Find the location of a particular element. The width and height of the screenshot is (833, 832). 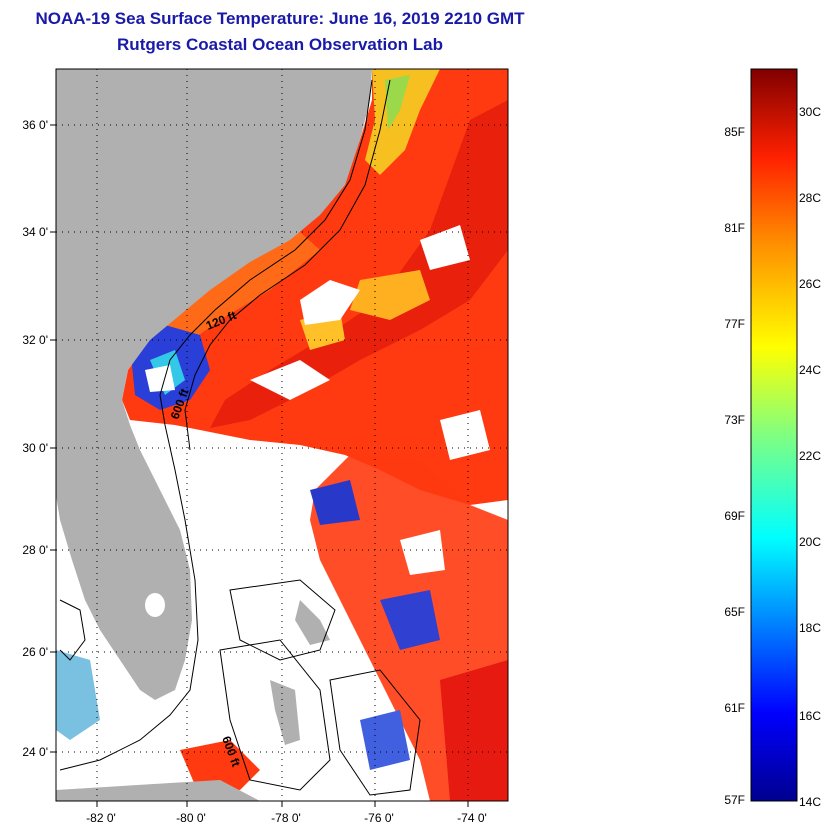

contour-600ft is located at coordinates (287, 265).